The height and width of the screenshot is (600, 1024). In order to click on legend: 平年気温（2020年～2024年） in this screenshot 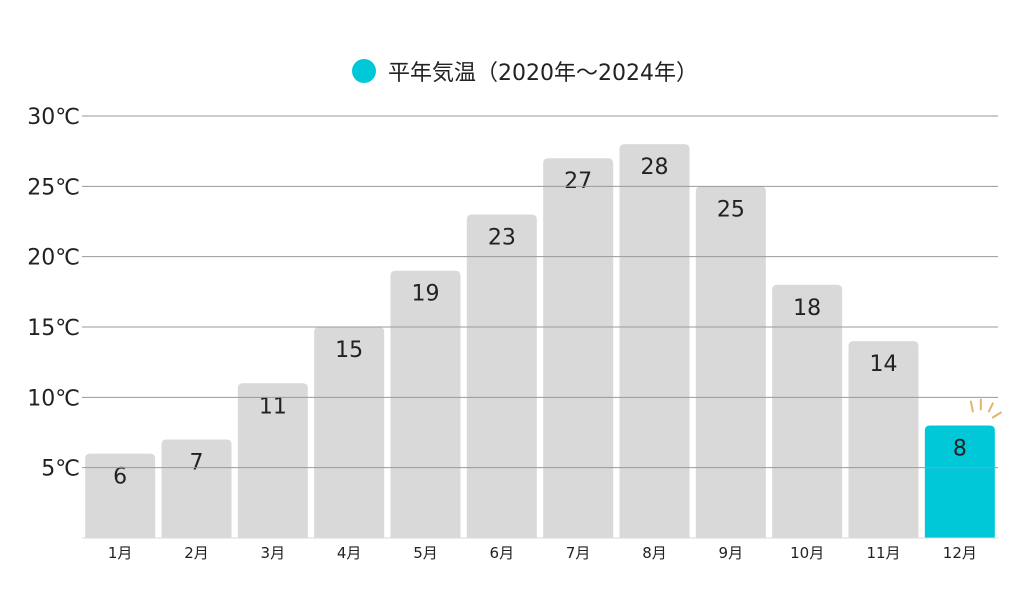, I will do `click(525, 71)`.